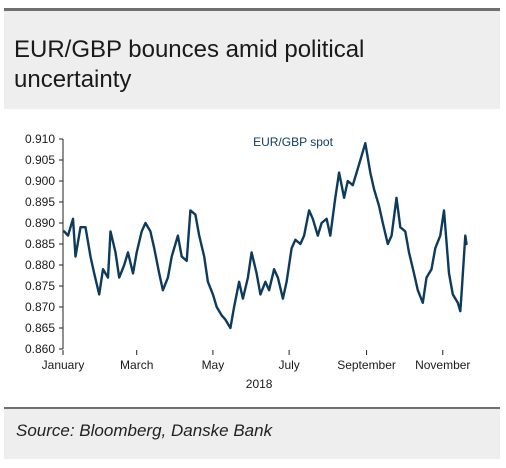 The image size is (506, 468). Describe the element at coordinates (252, 408) in the screenshot. I see `bottom-rule` at that location.